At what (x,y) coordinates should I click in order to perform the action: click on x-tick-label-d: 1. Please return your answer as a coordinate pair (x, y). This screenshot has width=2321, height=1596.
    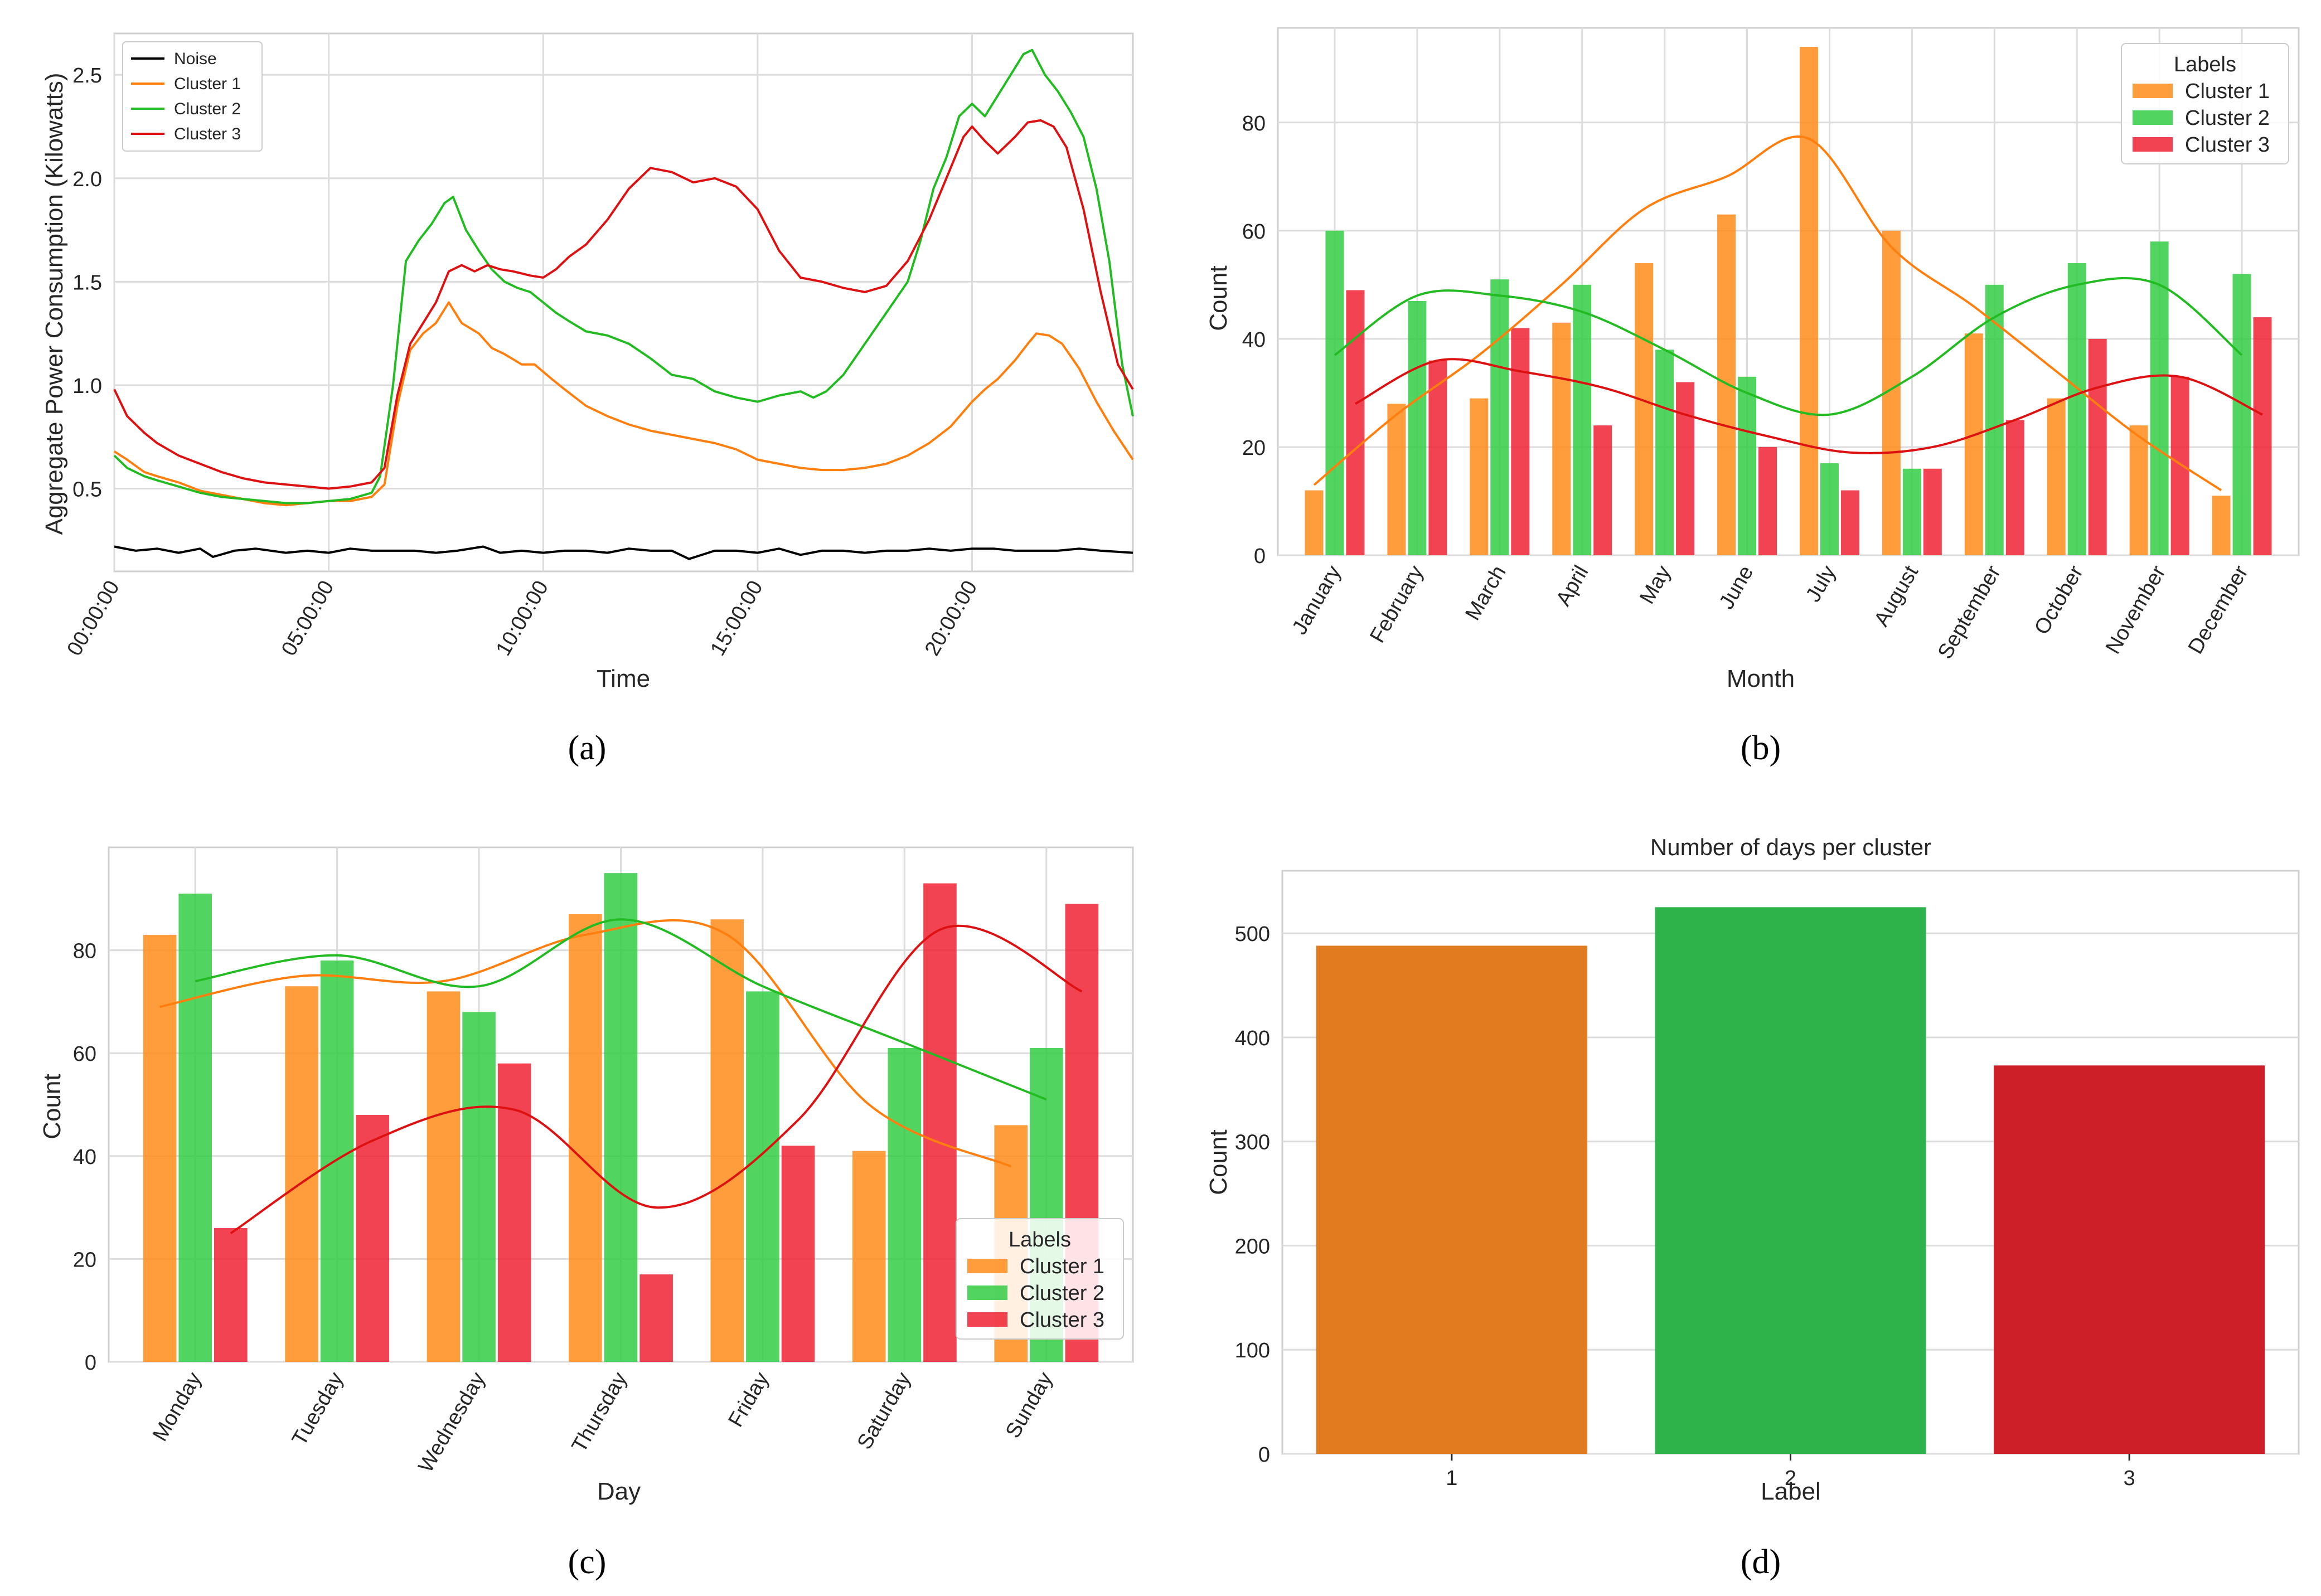
    Looking at the image, I should click on (1451, 1478).